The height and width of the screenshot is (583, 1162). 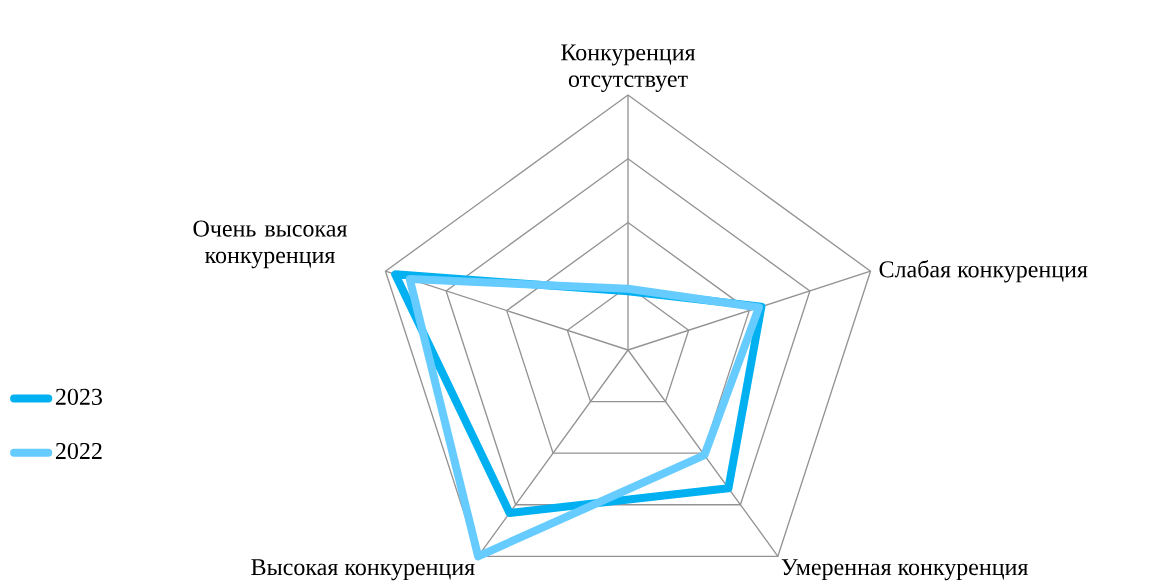 What do you see at coordinates (78, 396) in the screenshot?
I see `legend-label: 2023` at bounding box center [78, 396].